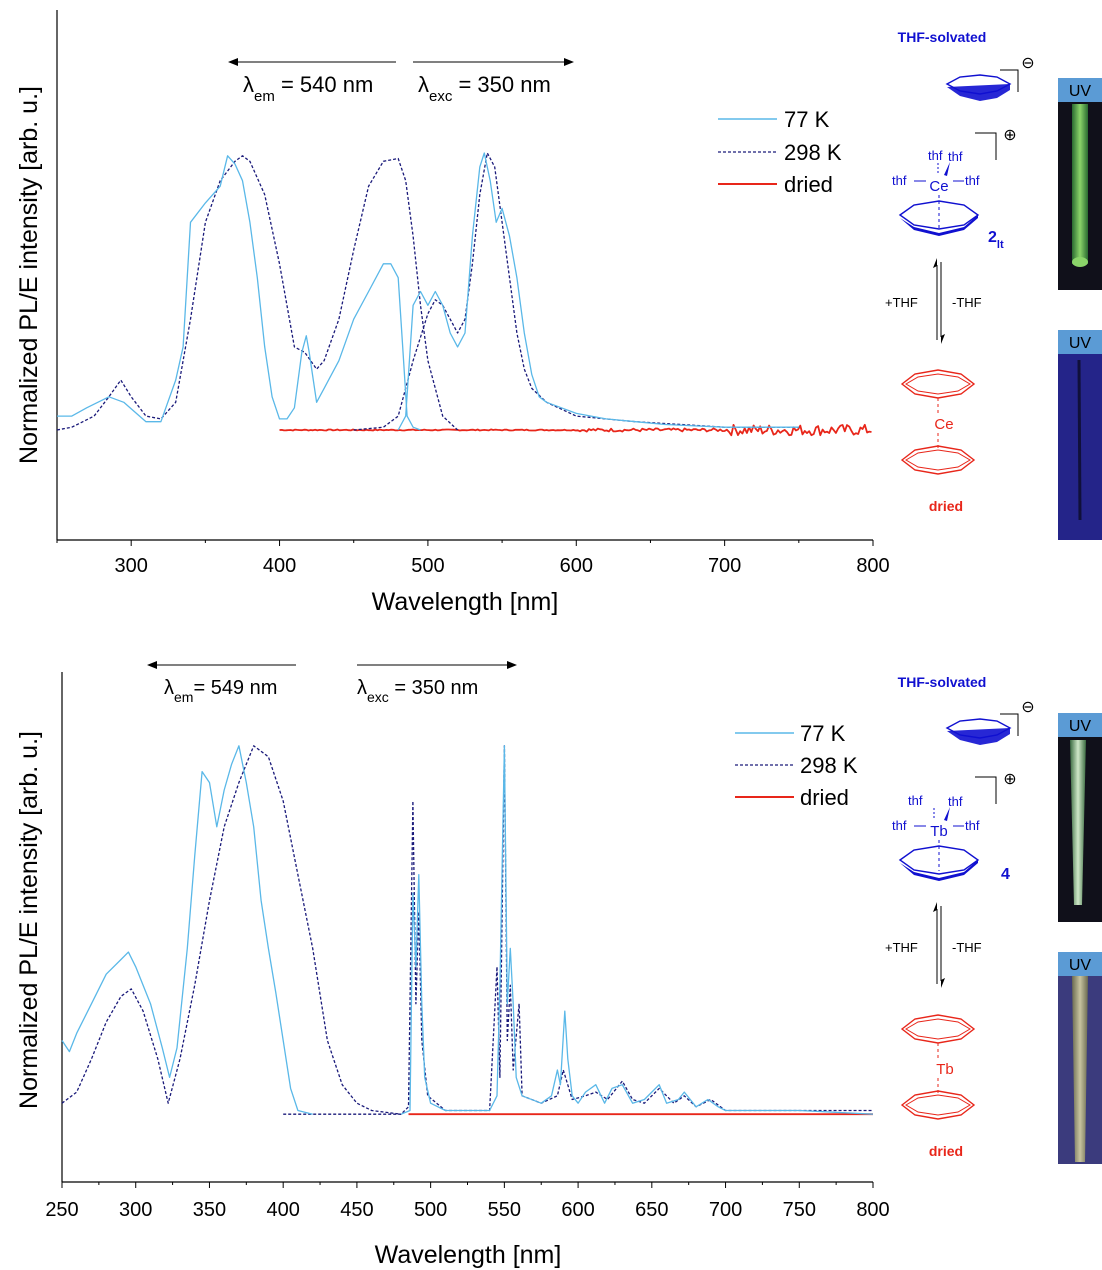  Describe the element at coordinates (996, 240) in the screenshot. I see `compound-number: 2lt` at that location.